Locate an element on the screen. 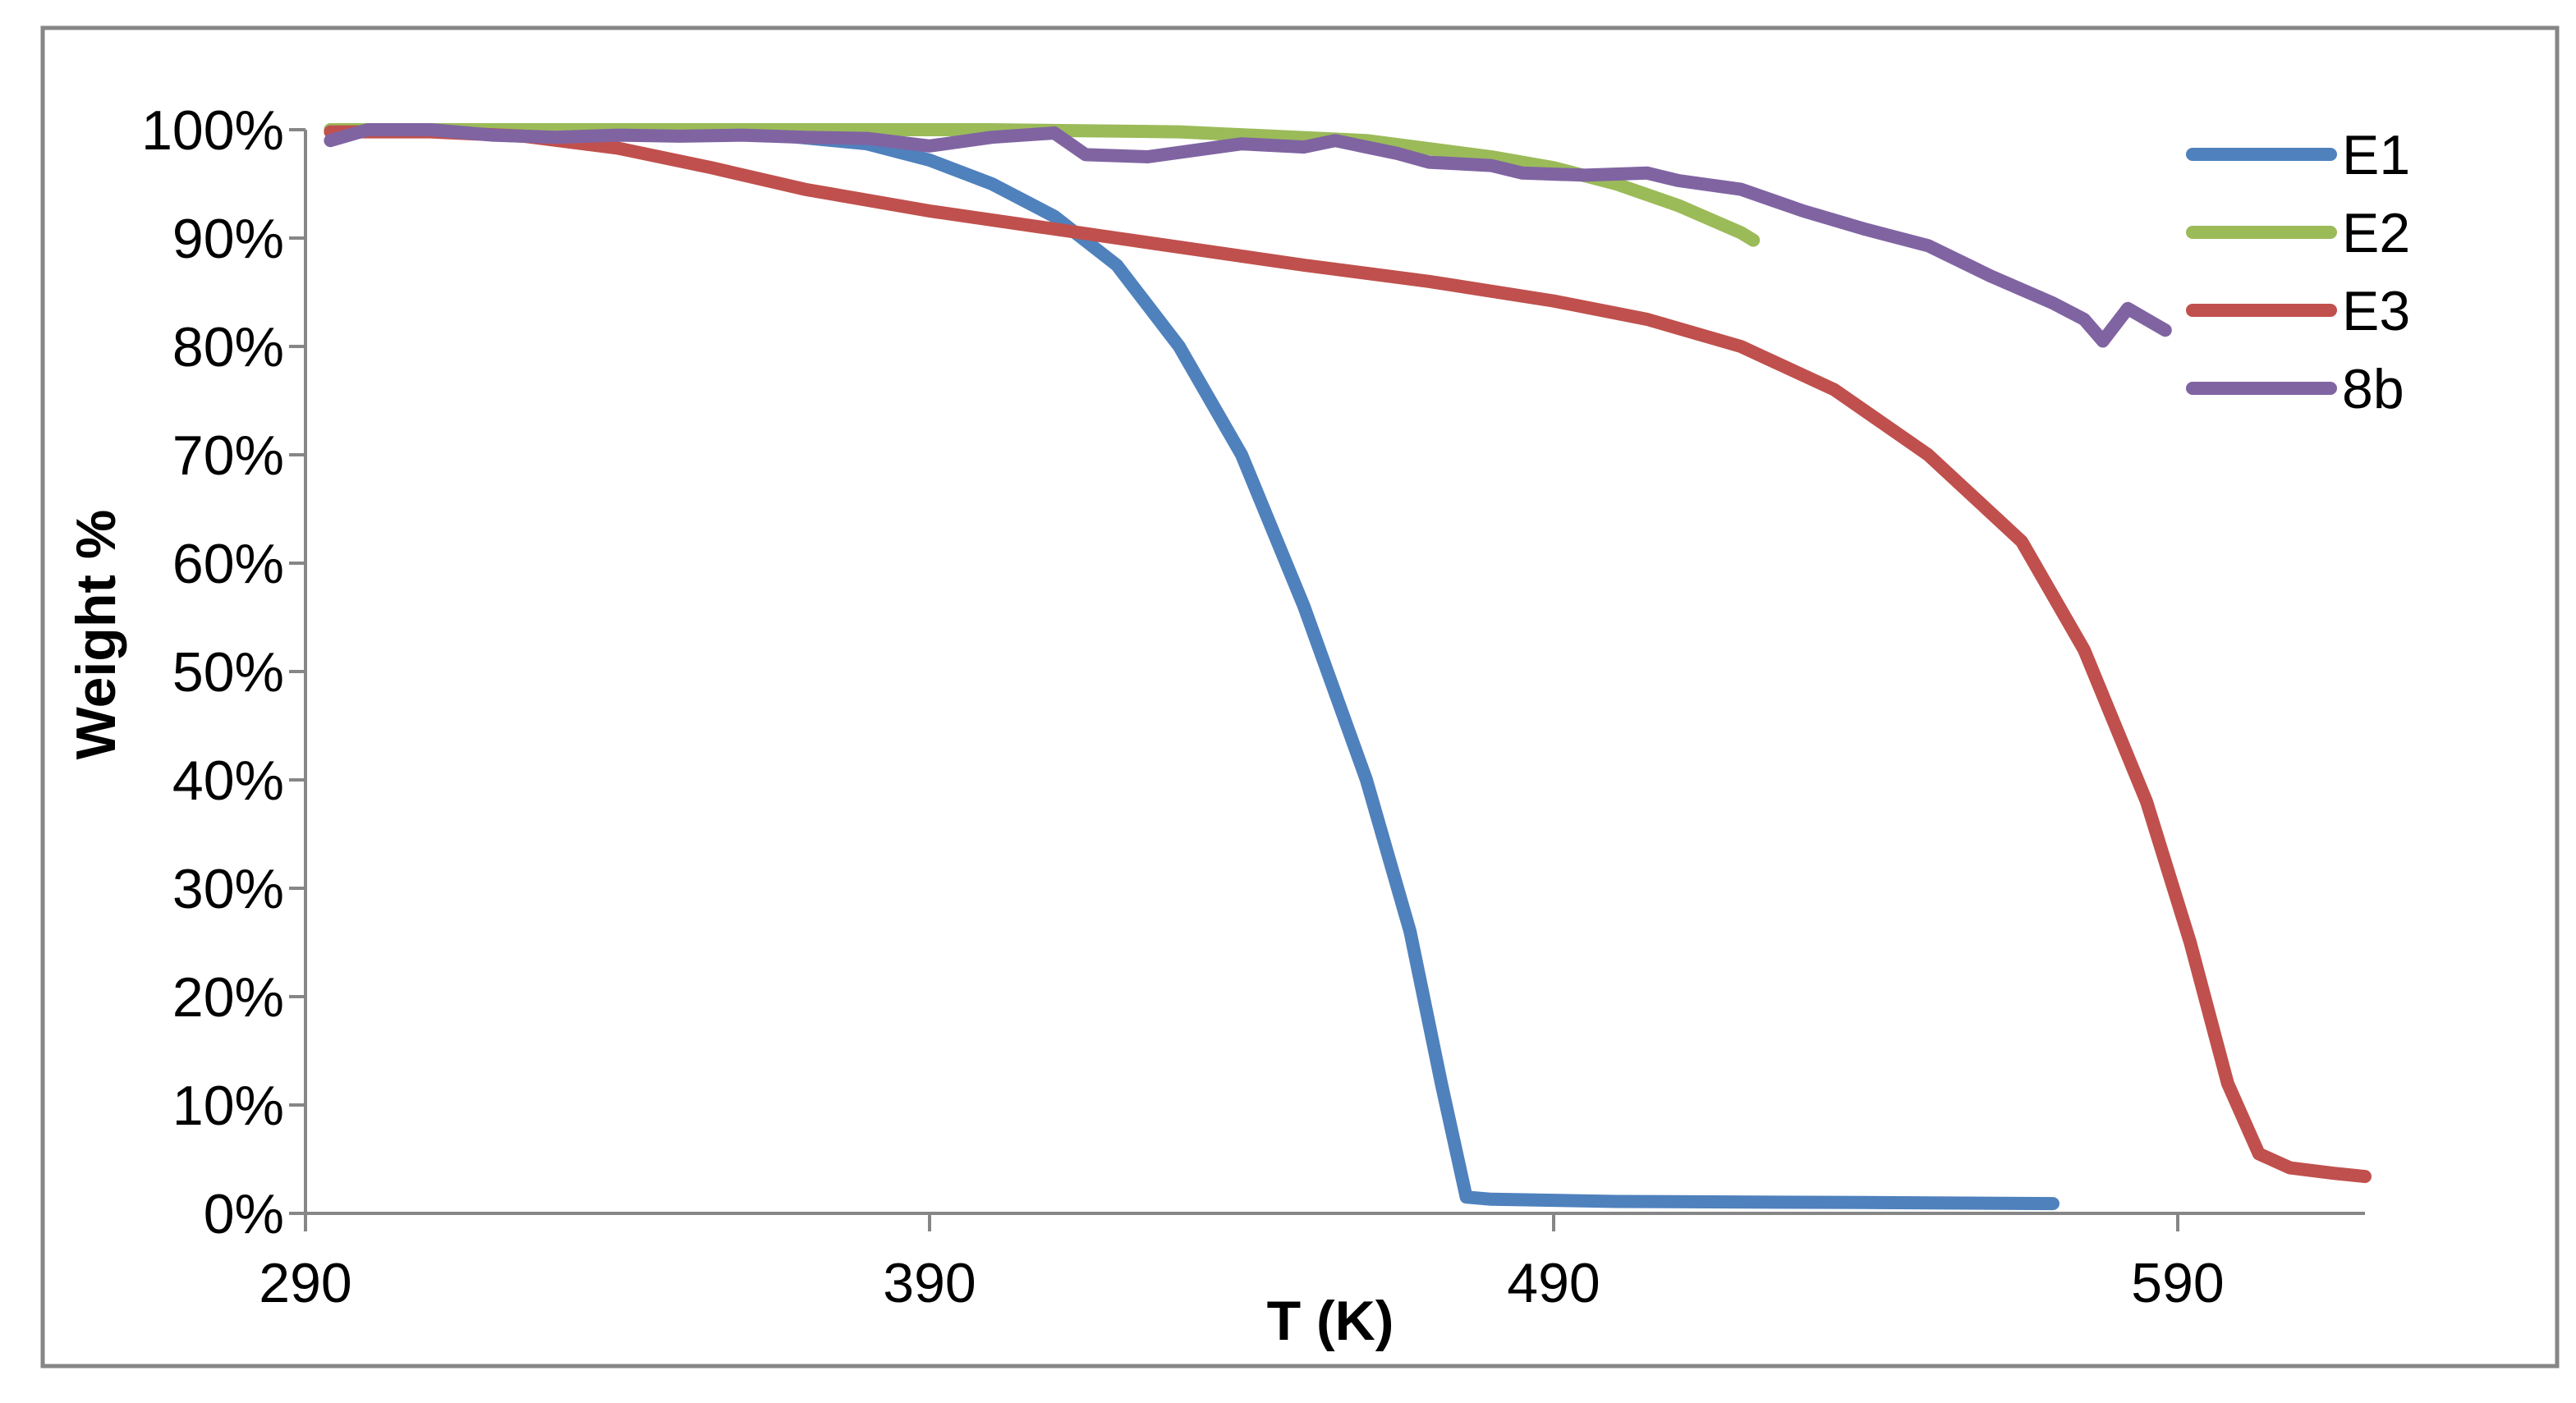 The image size is (2576, 1403). y-tick-label: 40% is located at coordinates (228, 781).